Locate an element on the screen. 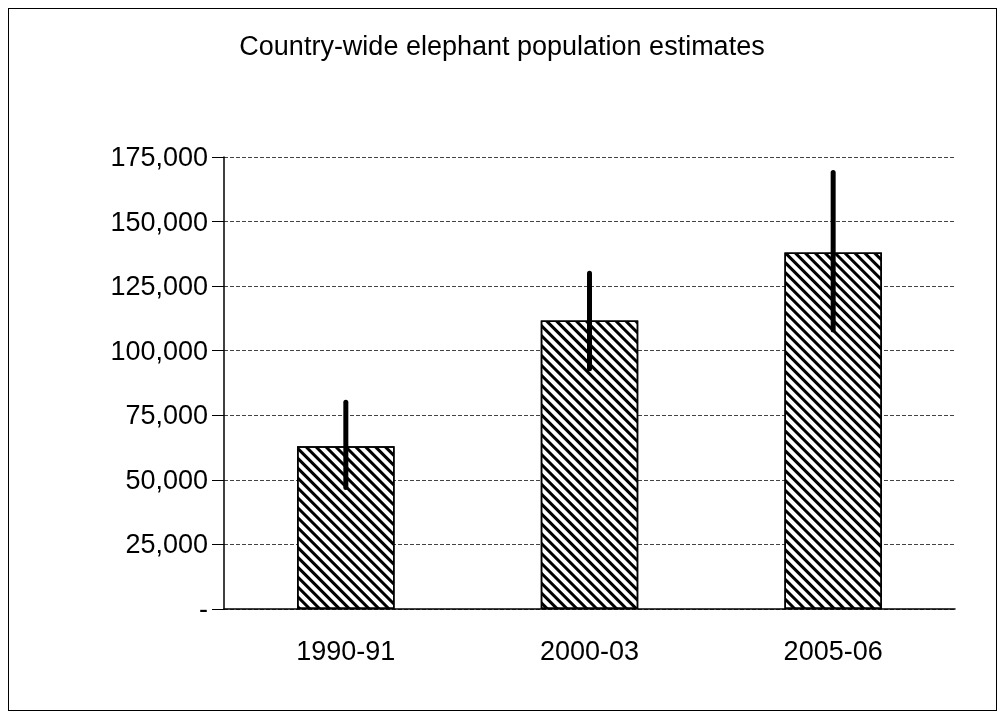 This screenshot has height=719, width=1005. y-tick-label: 125,000 is located at coordinates (159, 286).